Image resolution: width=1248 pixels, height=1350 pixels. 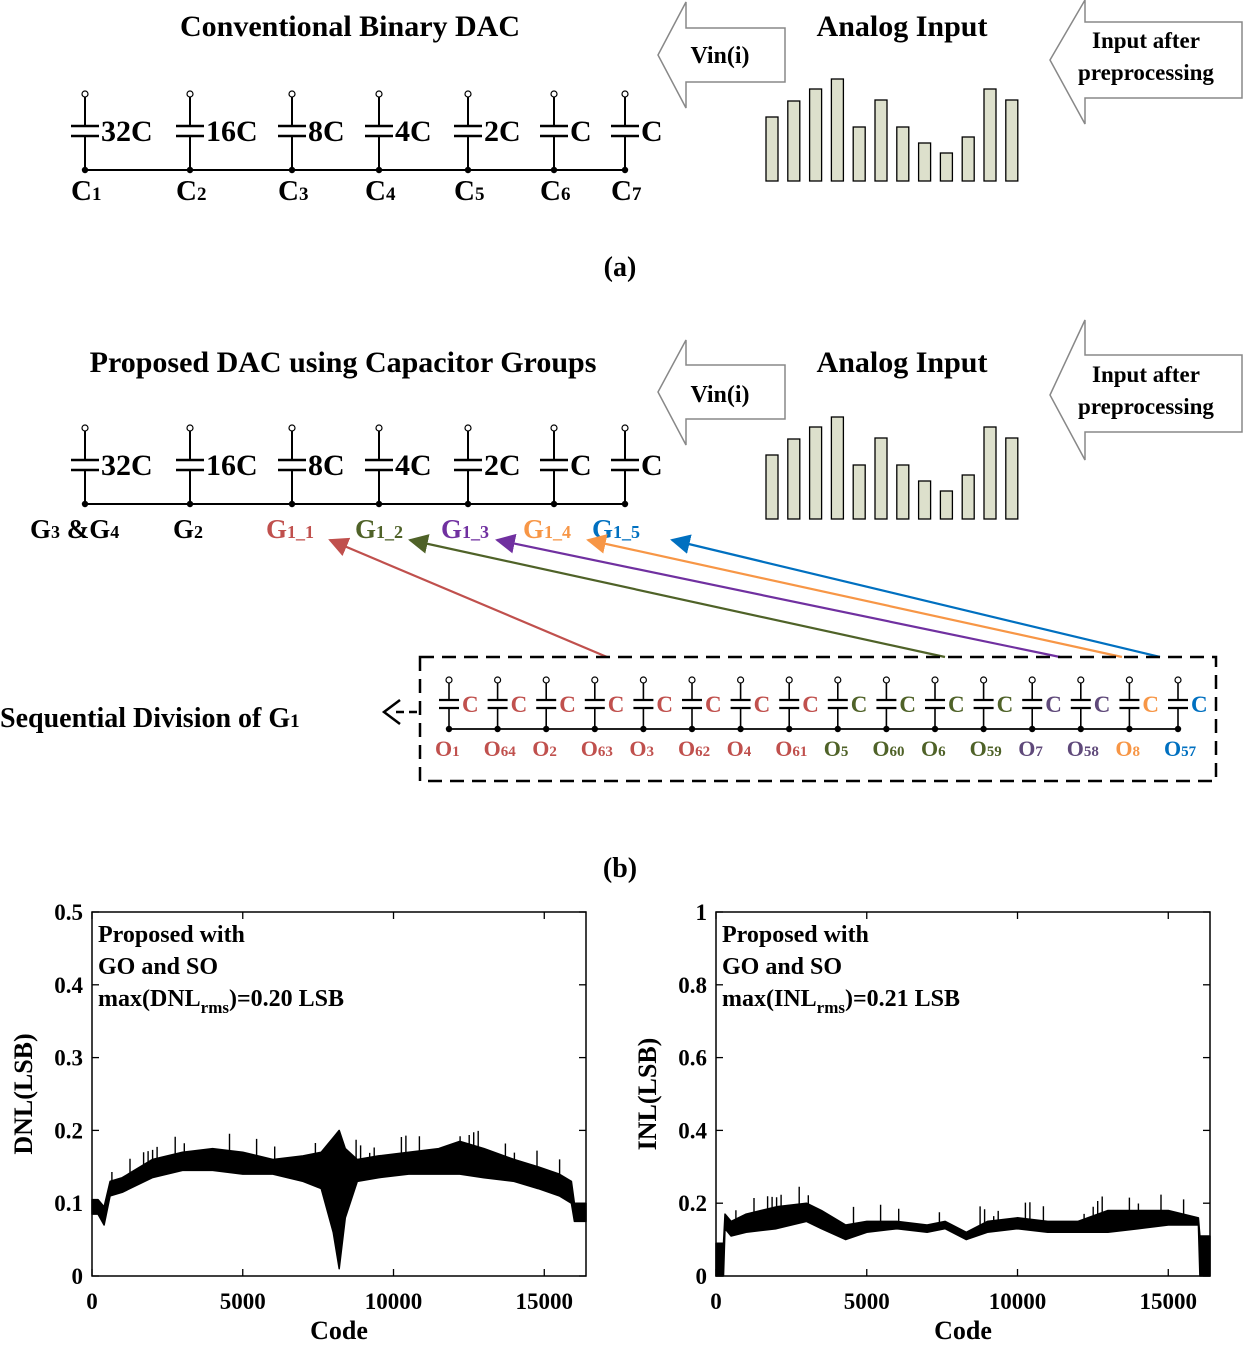 I want to click on y-tick-label: 0.4, so click(x=68, y=985).